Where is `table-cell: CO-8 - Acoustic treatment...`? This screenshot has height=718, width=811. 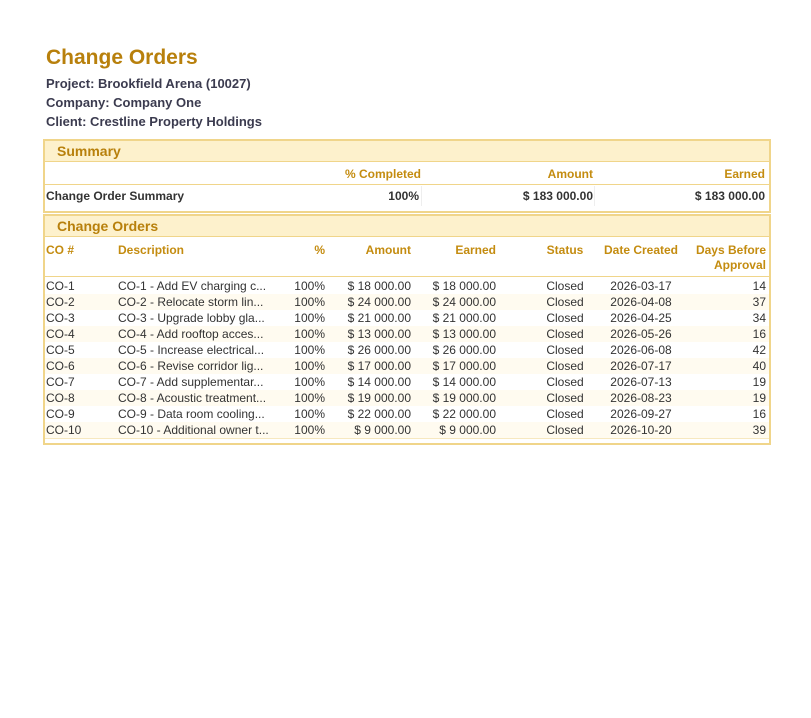 table-cell: CO-8 - Acoustic treatment... is located at coordinates (192, 398).